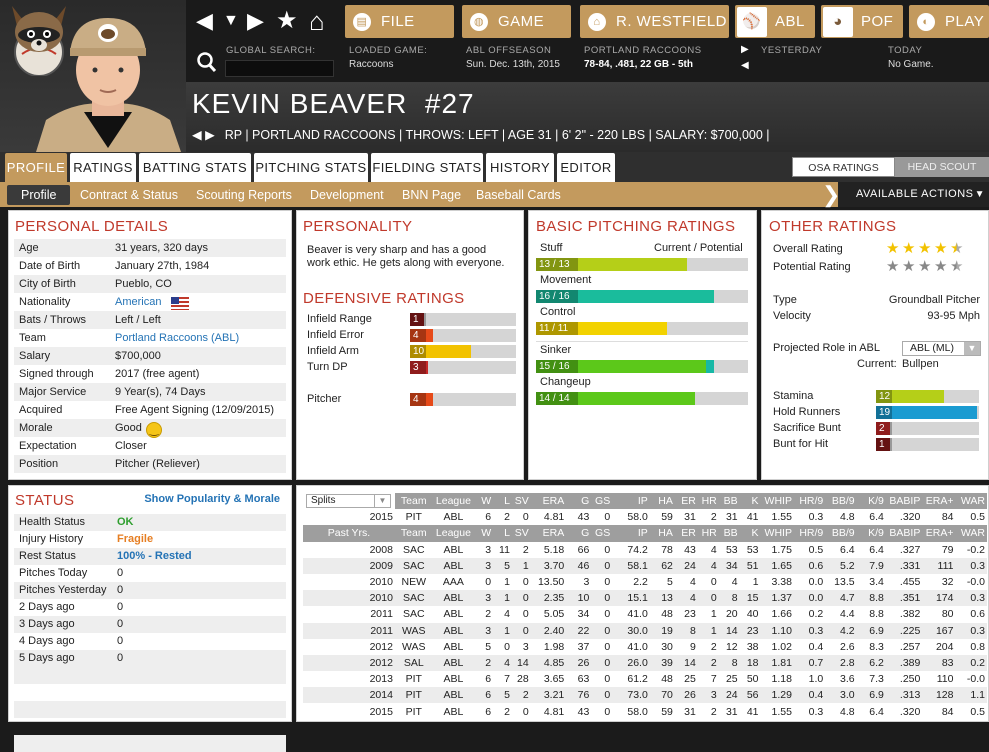 The width and height of the screenshot is (989, 752). Describe the element at coordinates (752, 679) in the screenshot. I see `stats-cell: 50` at that location.